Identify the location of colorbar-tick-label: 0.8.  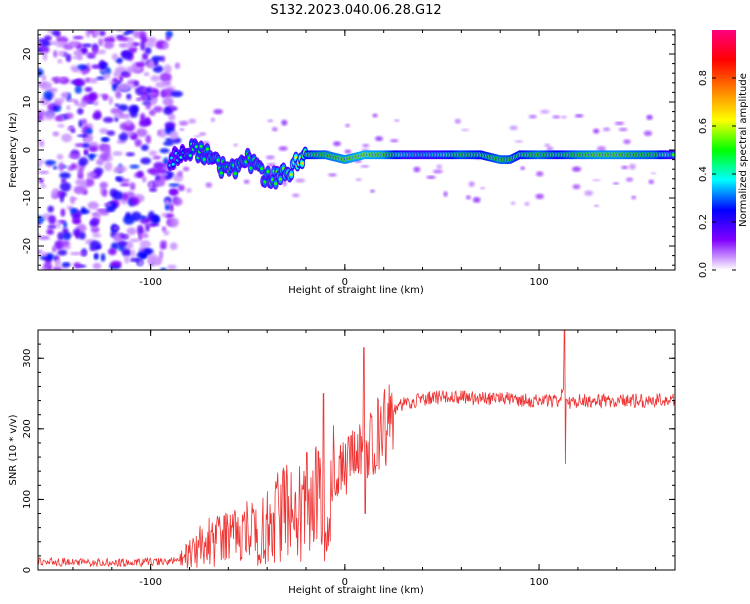
(703, 78).